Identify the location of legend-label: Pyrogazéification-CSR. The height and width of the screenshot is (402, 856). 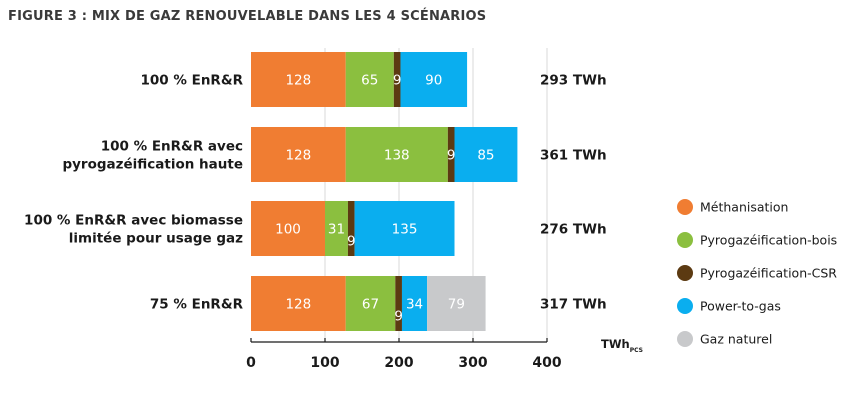
(768, 273).